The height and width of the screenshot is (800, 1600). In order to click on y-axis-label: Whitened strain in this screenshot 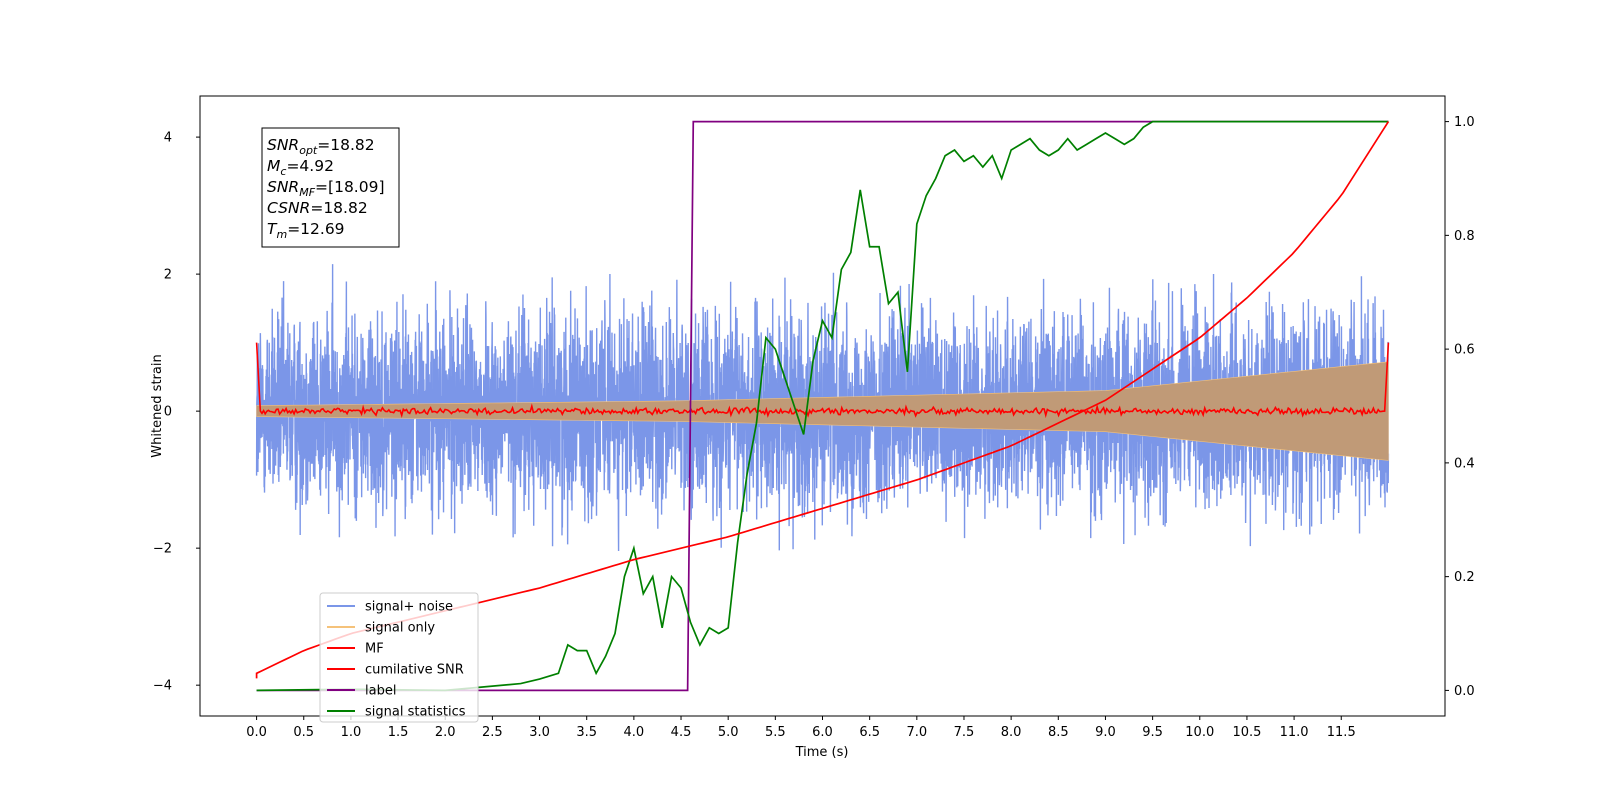, I will do `click(157, 405)`.